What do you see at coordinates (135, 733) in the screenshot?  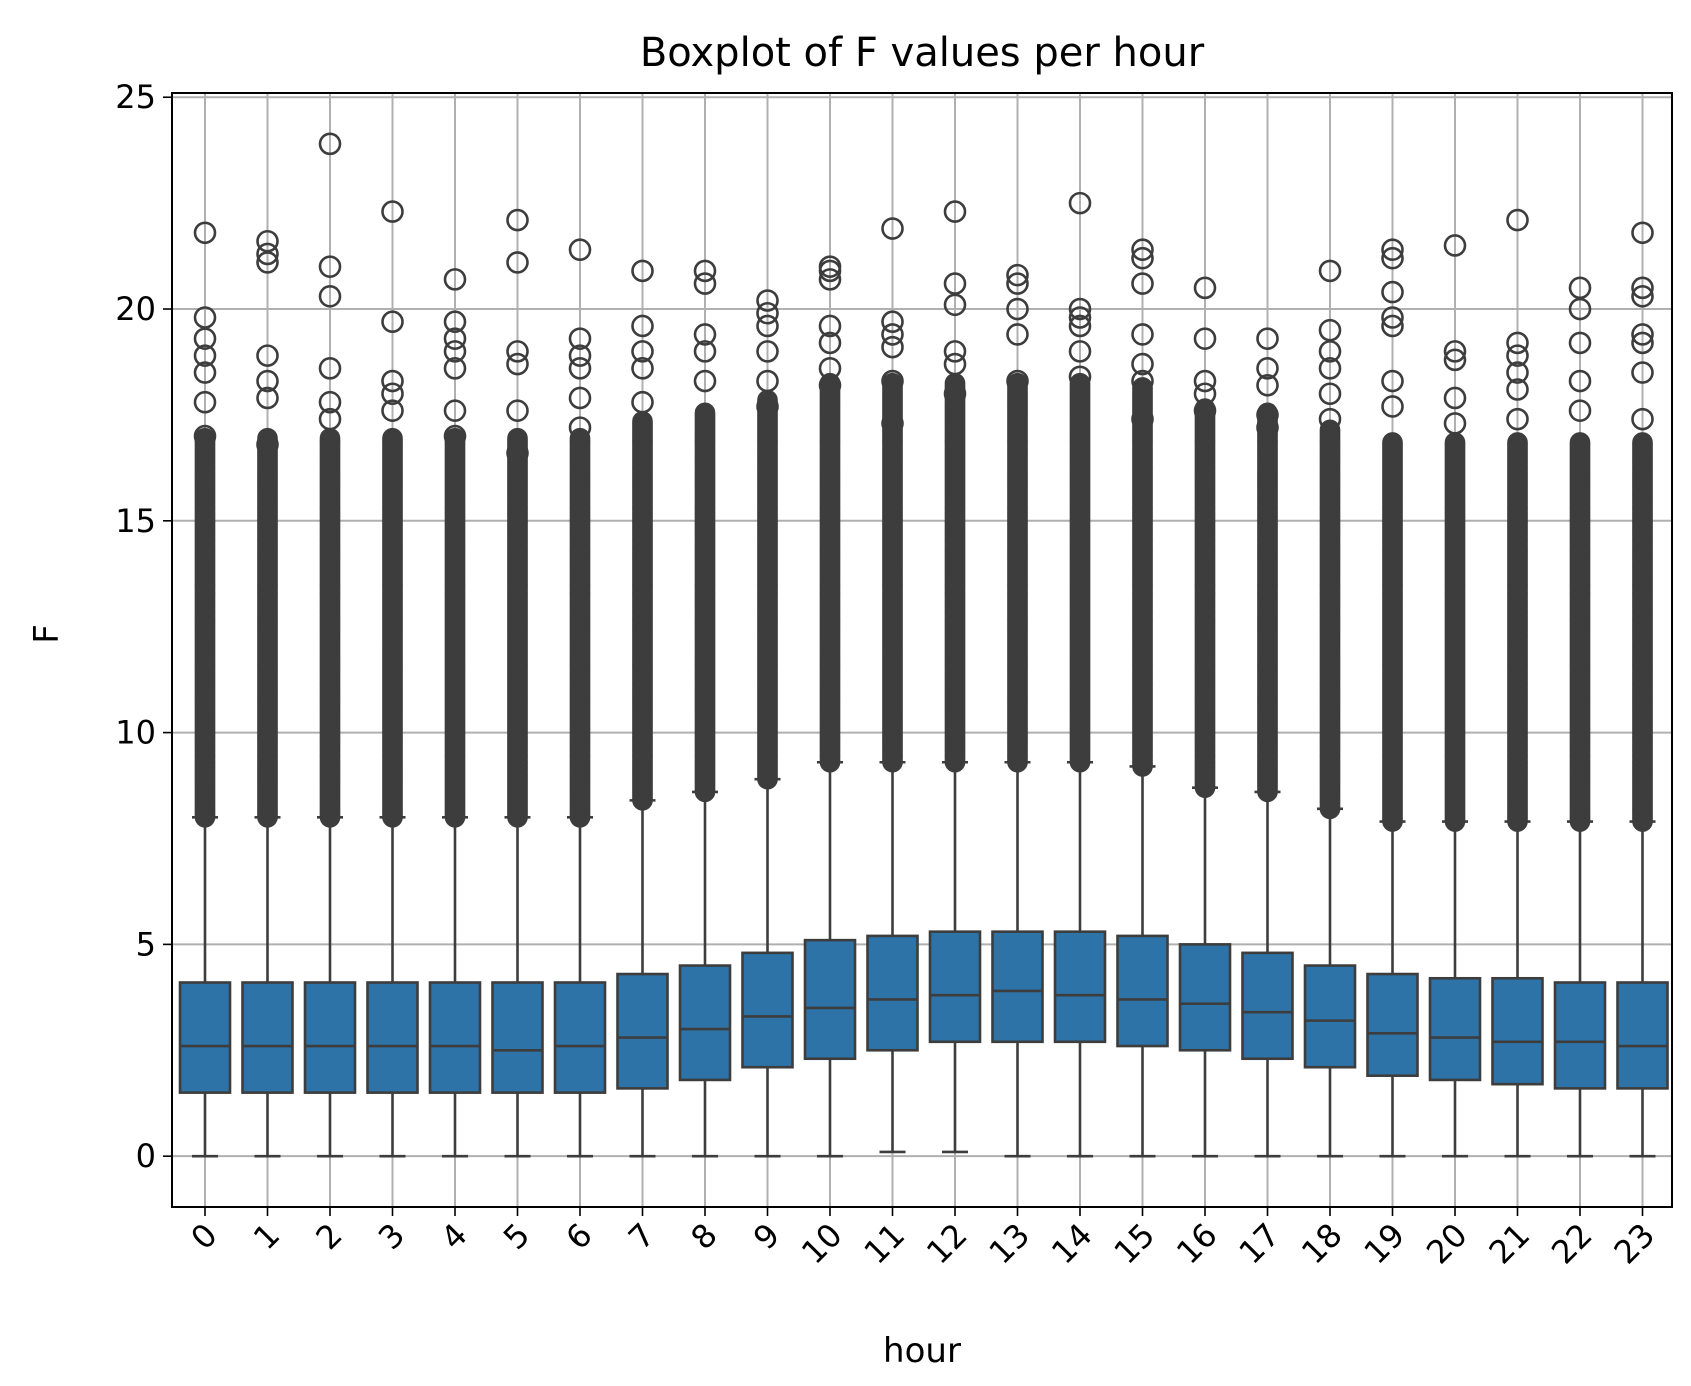 I see `y-tick-label: 10` at bounding box center [135, 733].